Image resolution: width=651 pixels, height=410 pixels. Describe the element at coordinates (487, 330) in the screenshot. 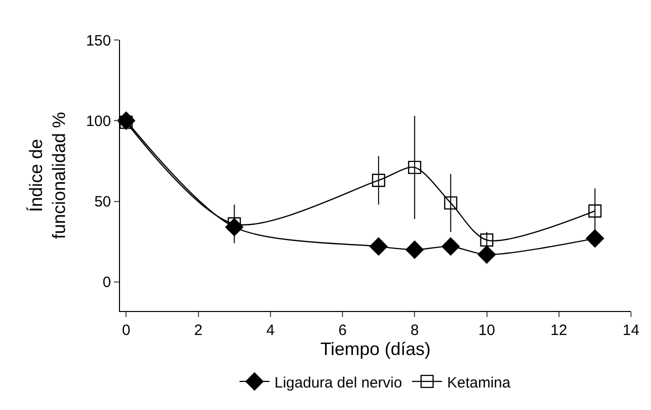

I see `x-tick-label: 10` at that location.